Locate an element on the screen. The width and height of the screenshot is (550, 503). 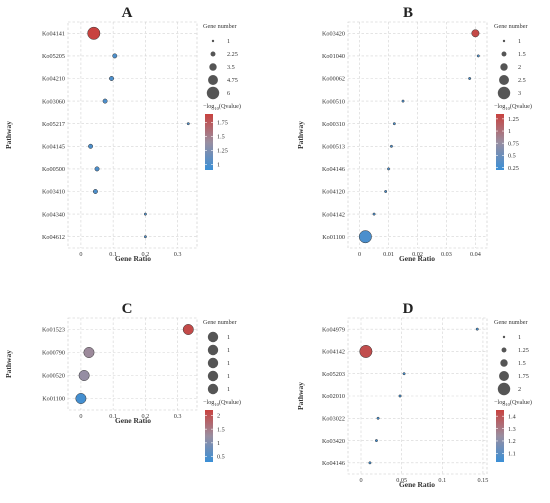
colorbar-tick-label: 1.1 is located at coordinates (512, 454).